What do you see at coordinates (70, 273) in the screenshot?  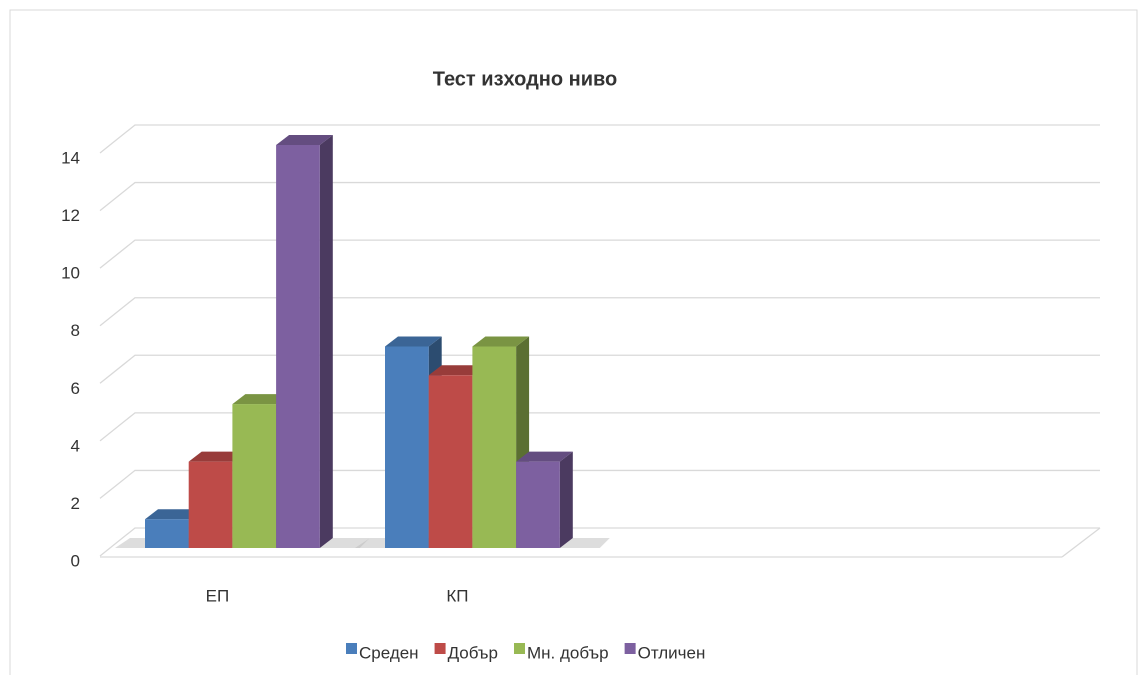 I see `y-tick-label: 10` at bounding box center [70, 273].